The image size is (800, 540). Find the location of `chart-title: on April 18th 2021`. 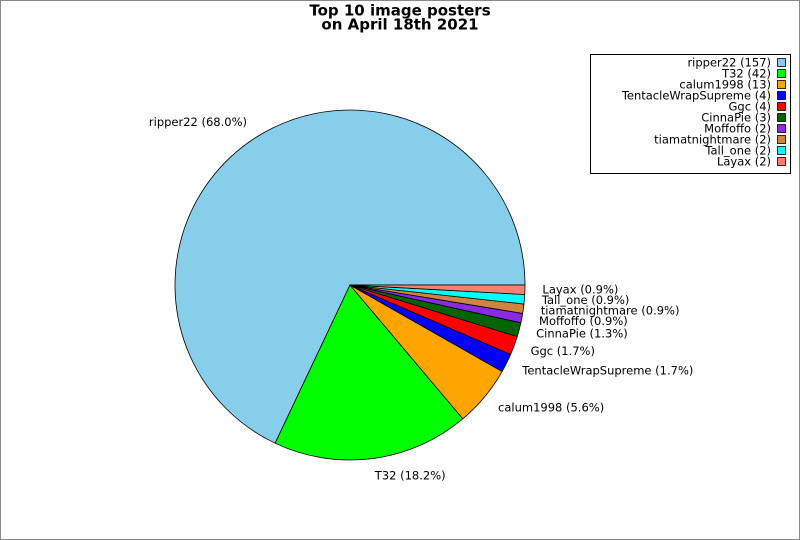

chart-title: on April 18th 2021 is located at coordinates (399, 25).